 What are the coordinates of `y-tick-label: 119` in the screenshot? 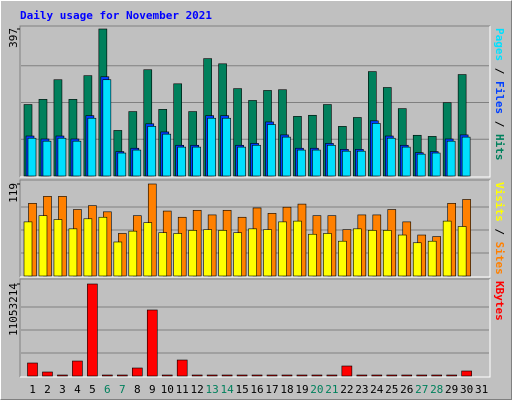 It's located at (13, 193).